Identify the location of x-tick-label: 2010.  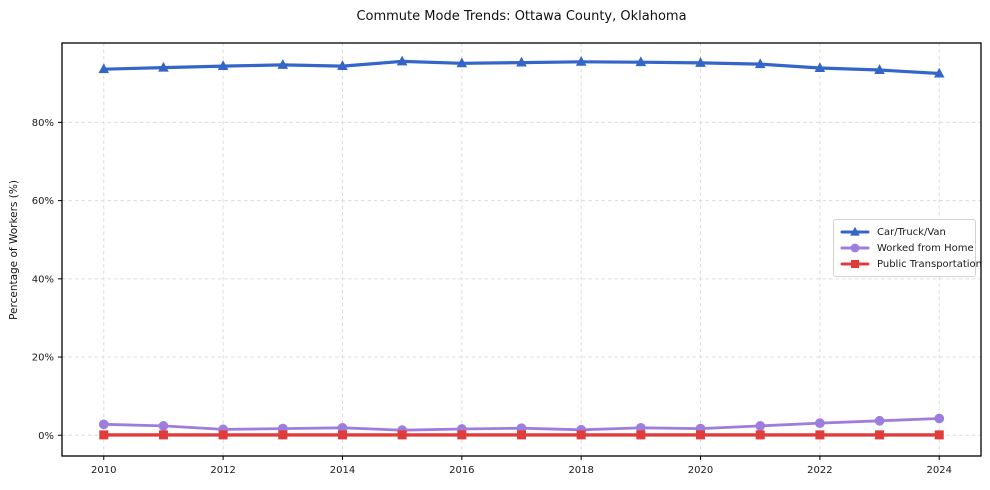
(103, 470).